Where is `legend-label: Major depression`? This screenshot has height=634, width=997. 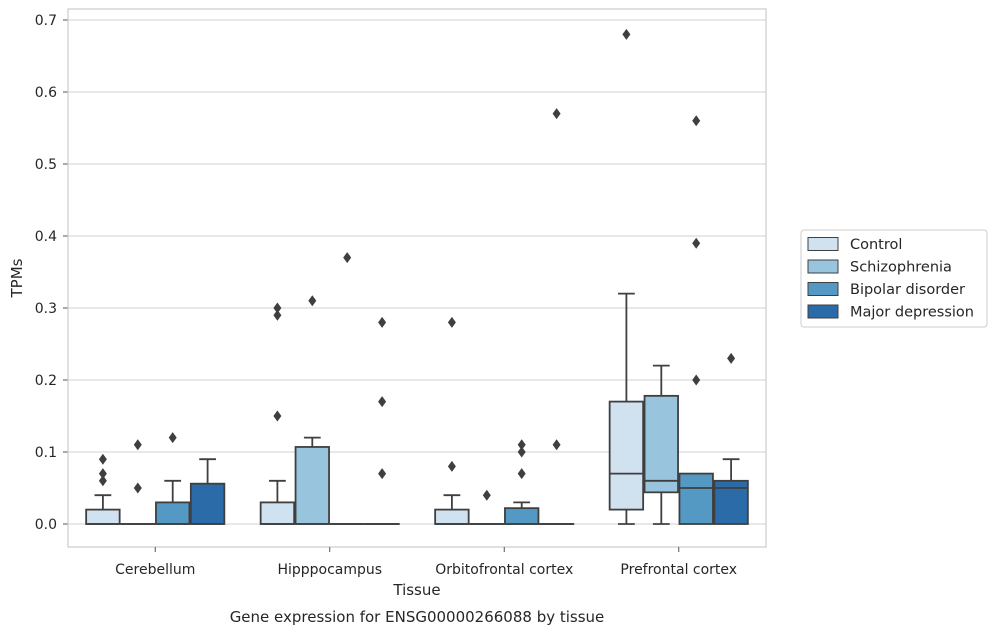
legend-label: Major depression is located at coordinates (912, 313).